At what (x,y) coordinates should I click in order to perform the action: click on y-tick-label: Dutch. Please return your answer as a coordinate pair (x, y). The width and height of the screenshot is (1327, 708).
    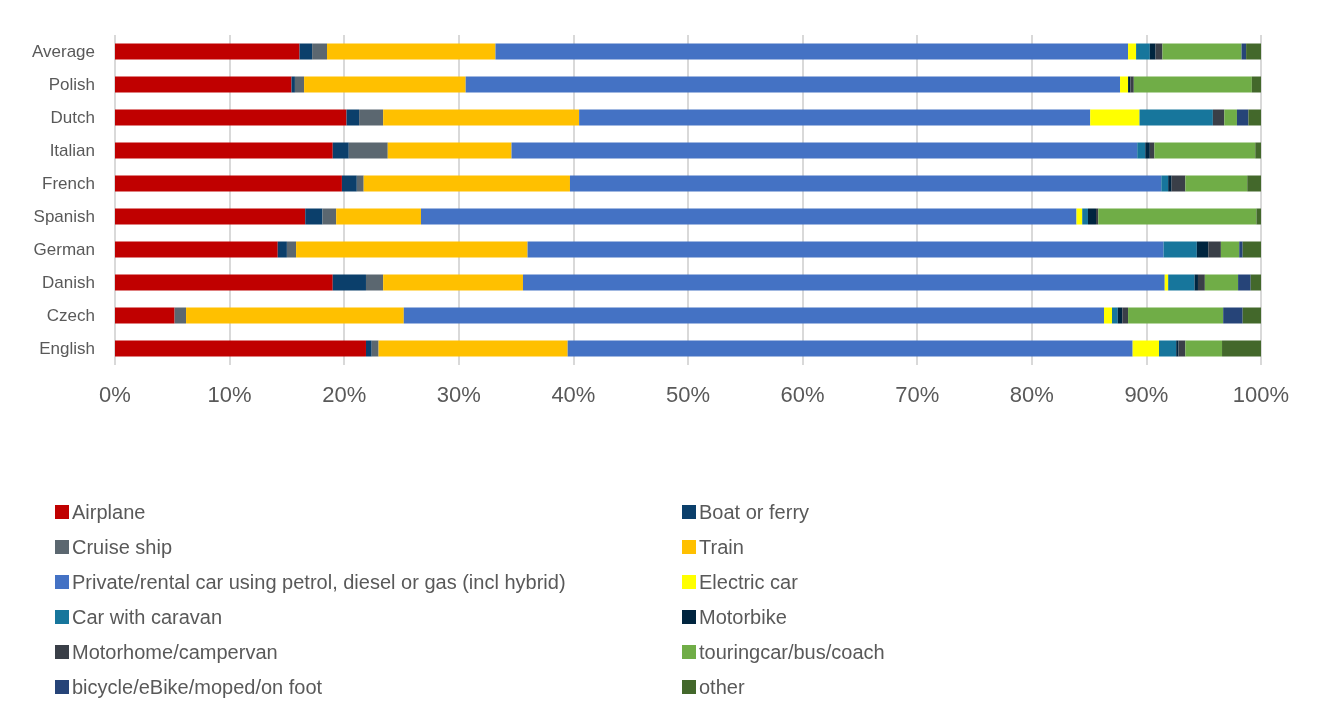
    Looking at the image, I should click on (72, 117).